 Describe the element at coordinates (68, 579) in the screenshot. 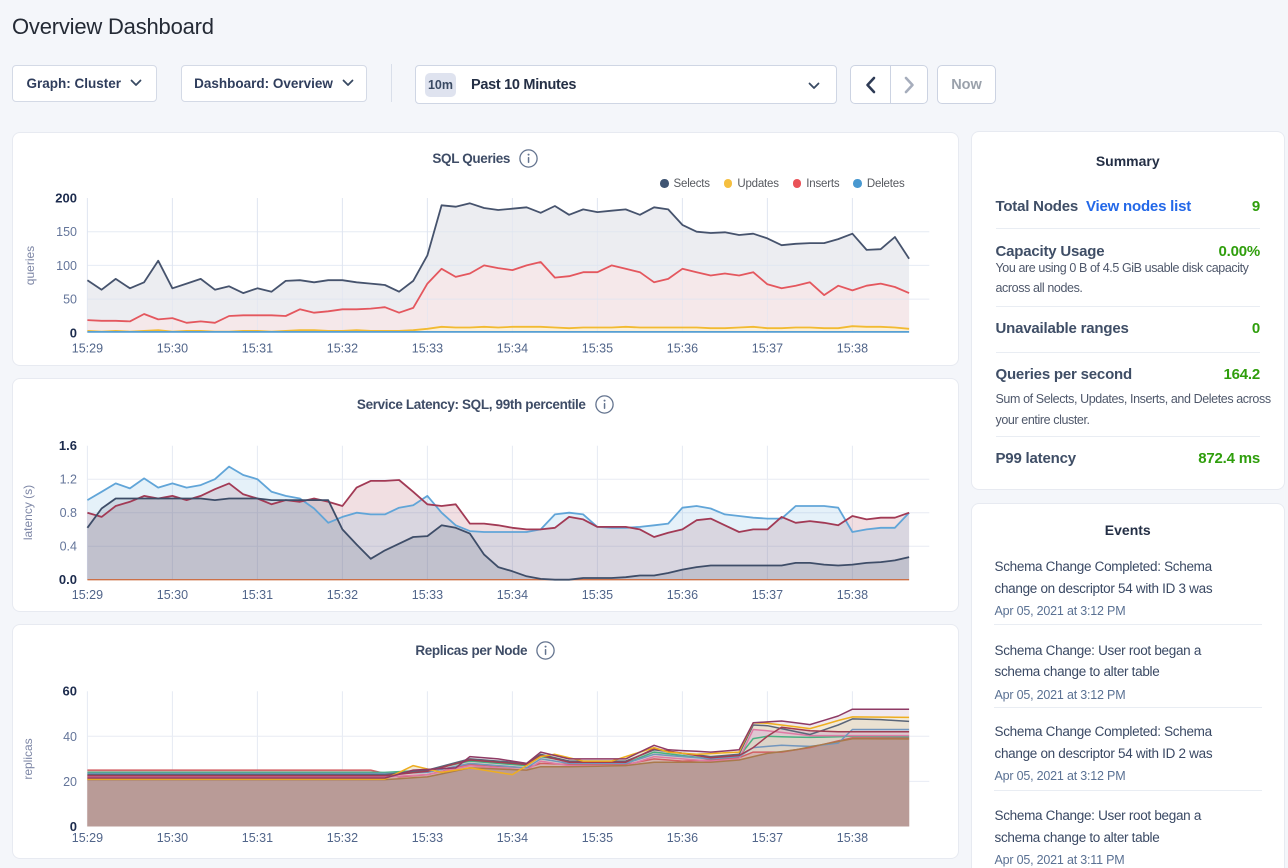

I see `svg-text: 0.0` at that location.